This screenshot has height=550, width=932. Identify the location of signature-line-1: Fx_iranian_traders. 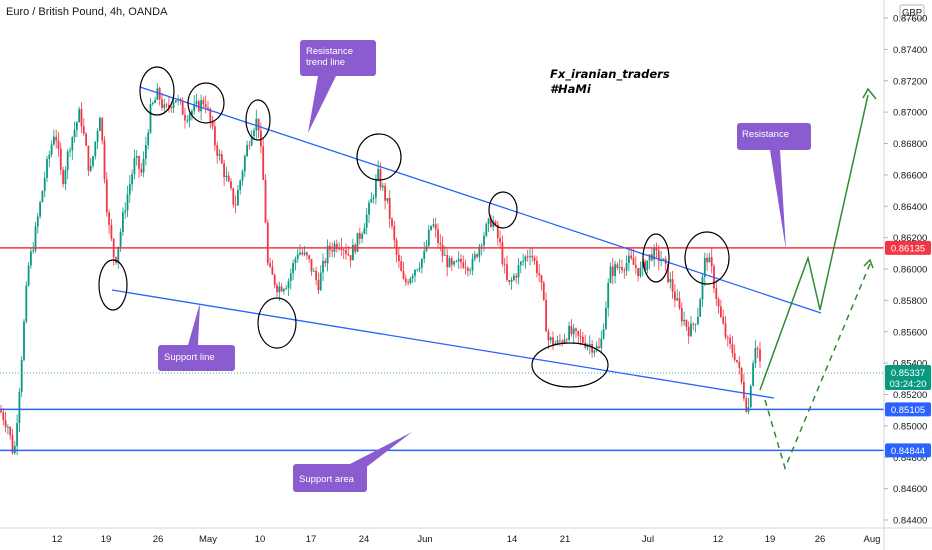
(610, 74).